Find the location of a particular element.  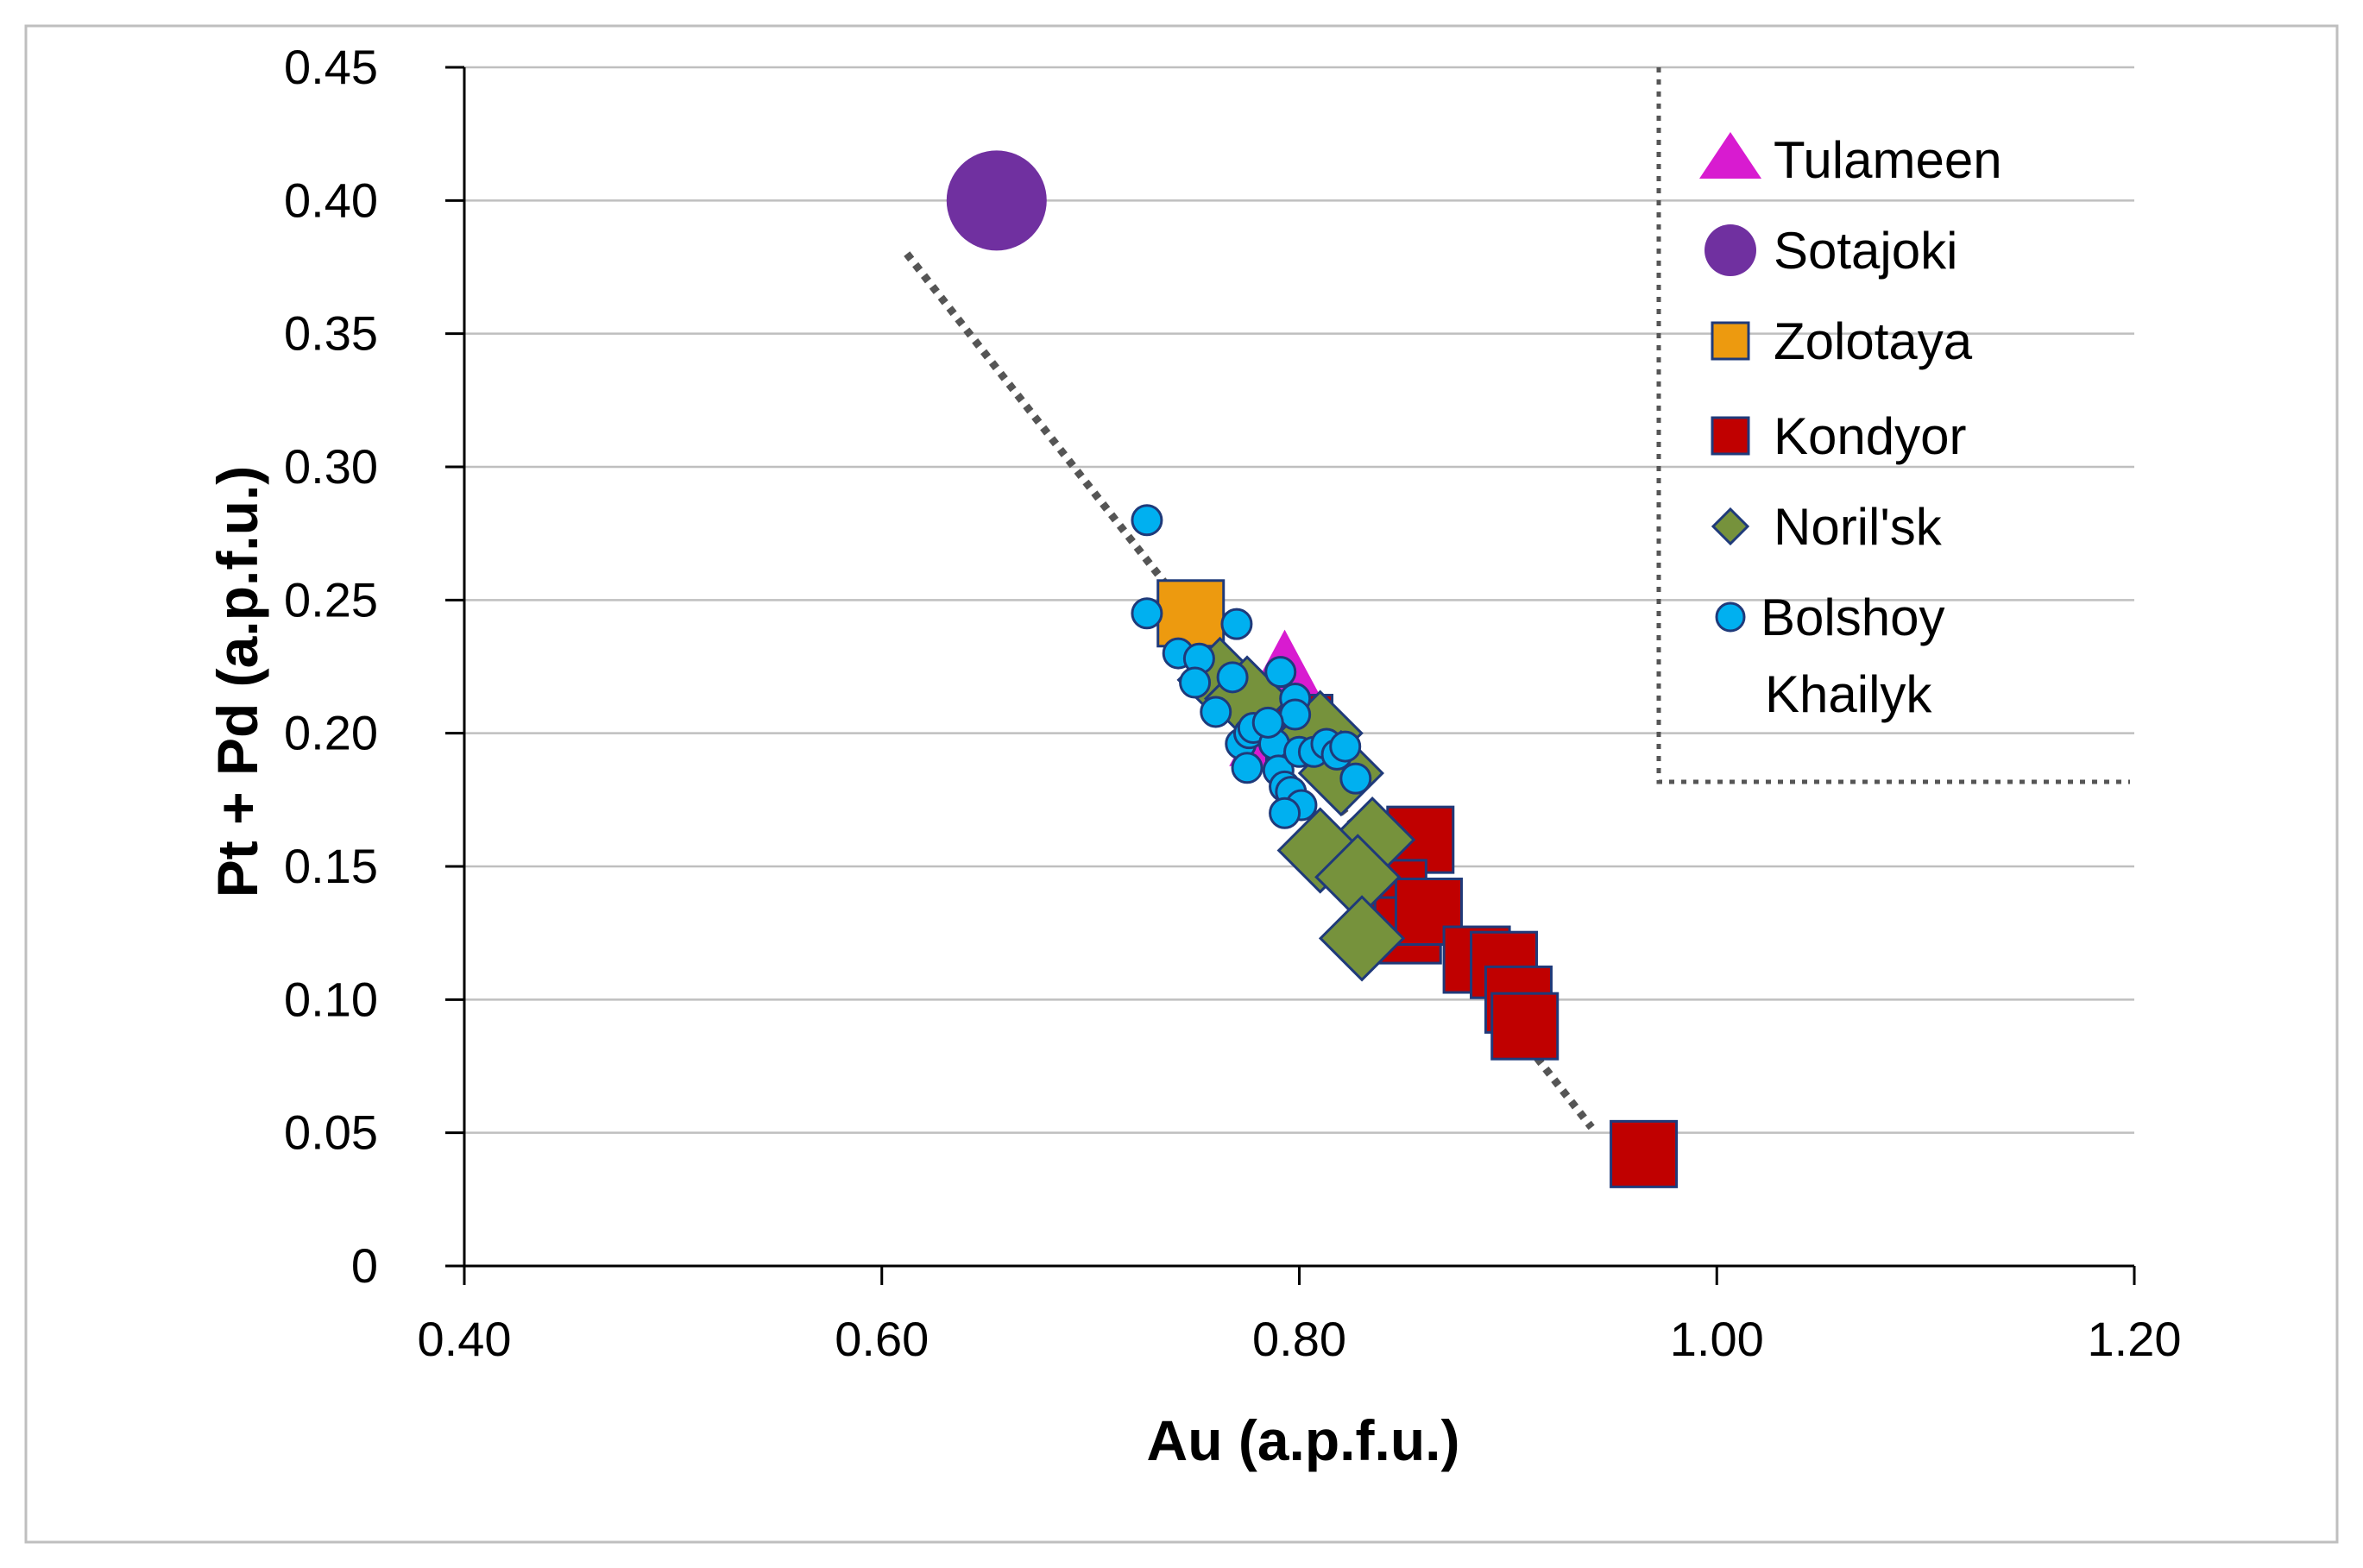

legend-label-sotajoki: Sotajoki is located at coordinates (1865, 251).